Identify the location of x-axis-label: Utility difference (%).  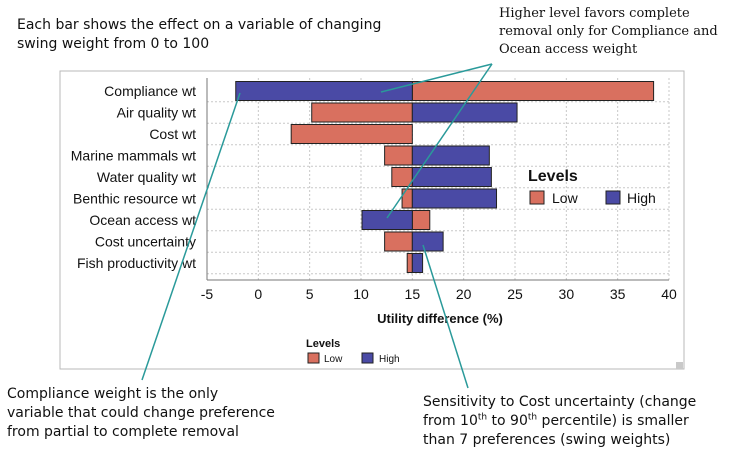
(440, 318).